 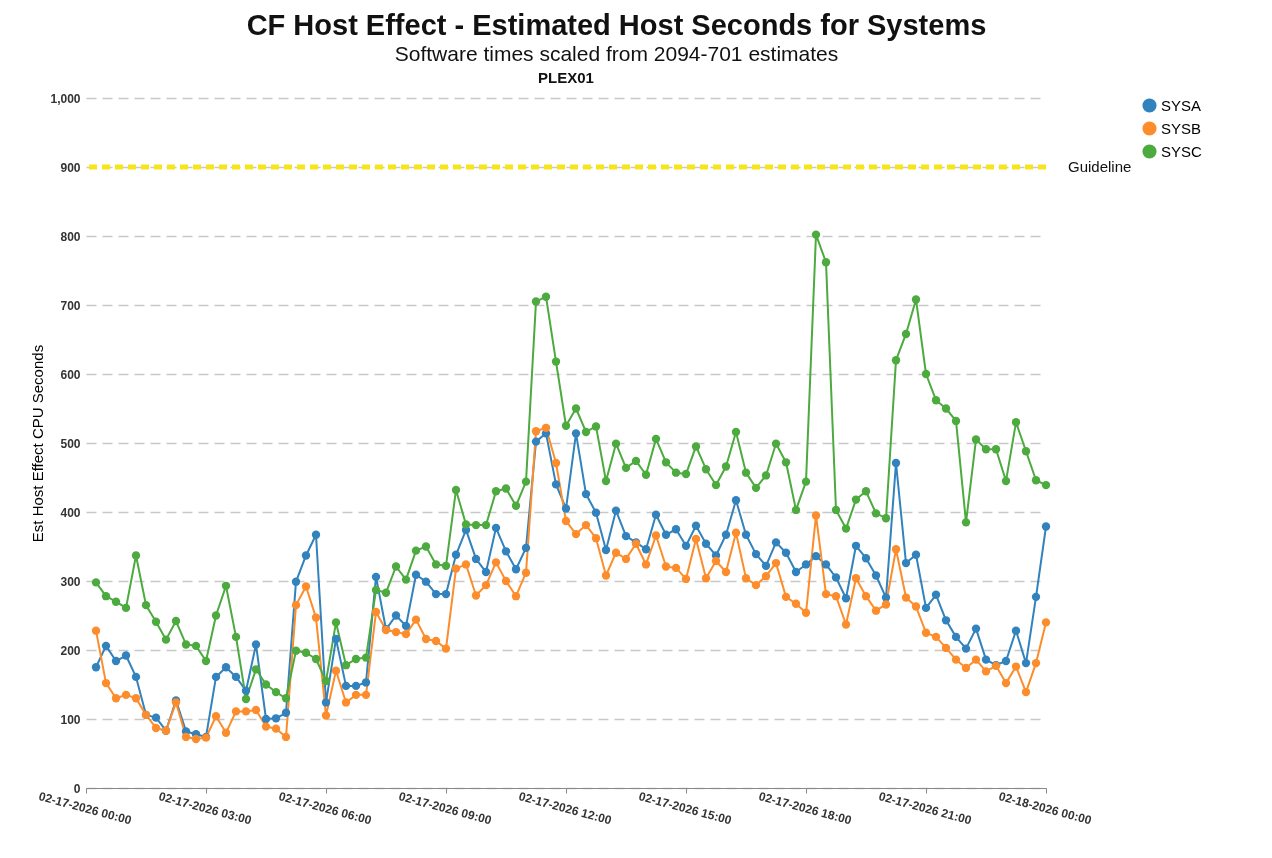 I want to click on legend-label: SYSB, so click(x=1181, y=128).